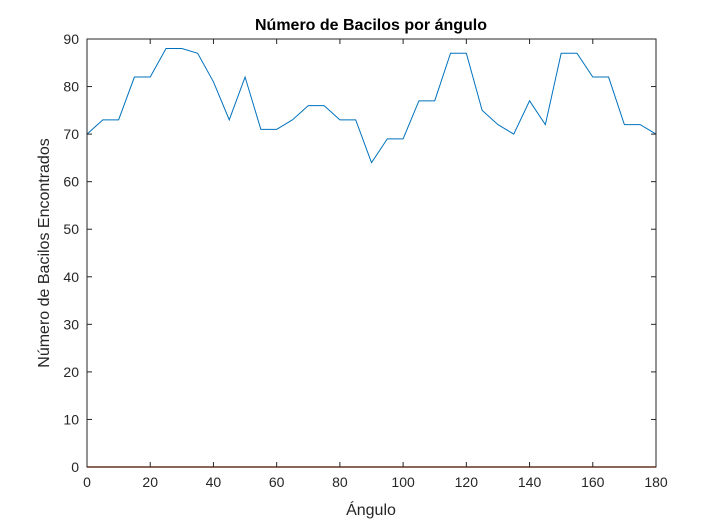  Describe the element at coordinates (340, 482) in the screenshot. I see `x-tick-label: 80` at that location.